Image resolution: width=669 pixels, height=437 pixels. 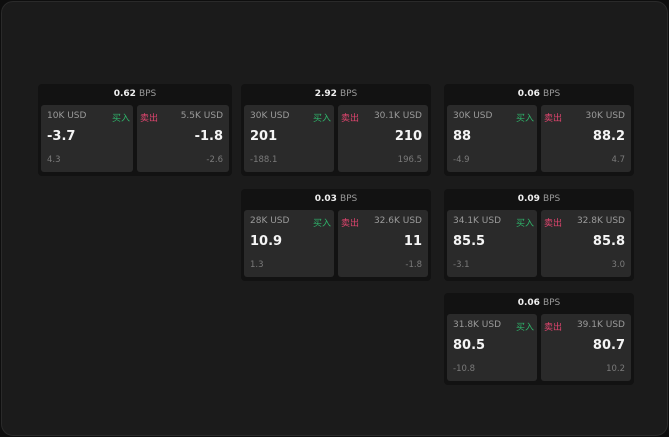 What do you see at coordinates (469, 345) in the screenshot?
I see `buy-price: 80.5` at bounding box center [469, 345].